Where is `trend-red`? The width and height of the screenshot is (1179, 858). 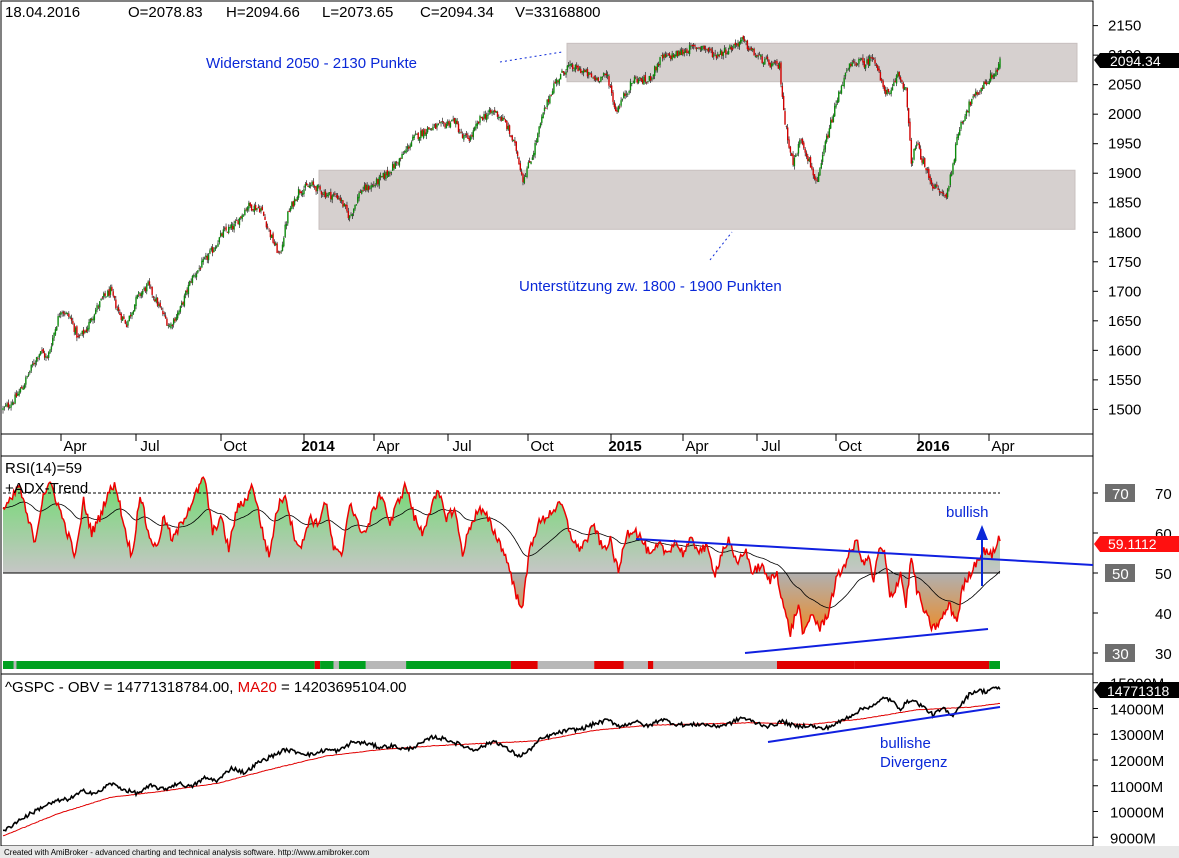 trend-red is located at coordinates (317, 665).